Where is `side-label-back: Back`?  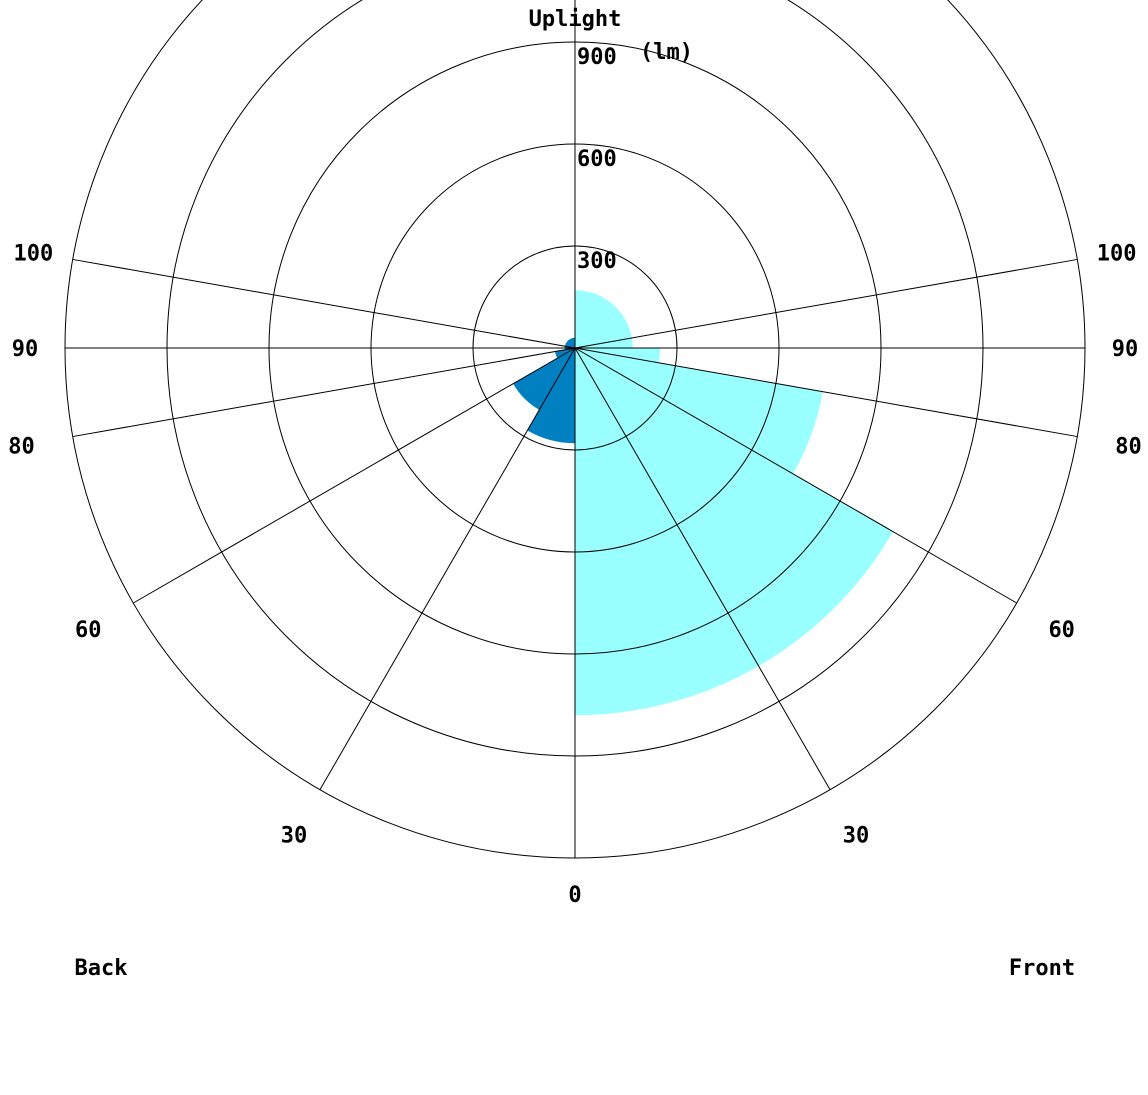 side-label-back: Back is located at coordinates (101, 968).